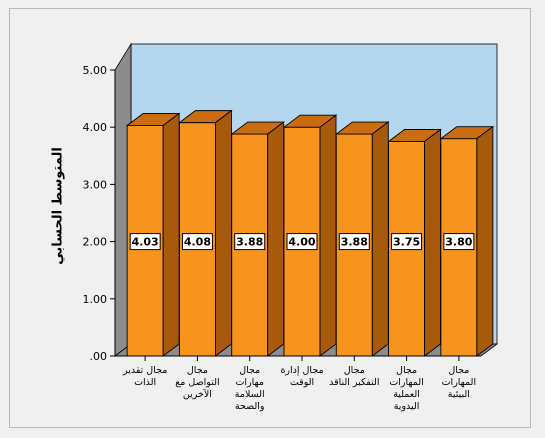 The width and height of the screenshot is (545, 438). I want to click on x-tick-label: الآخرين, so click(197, 394).